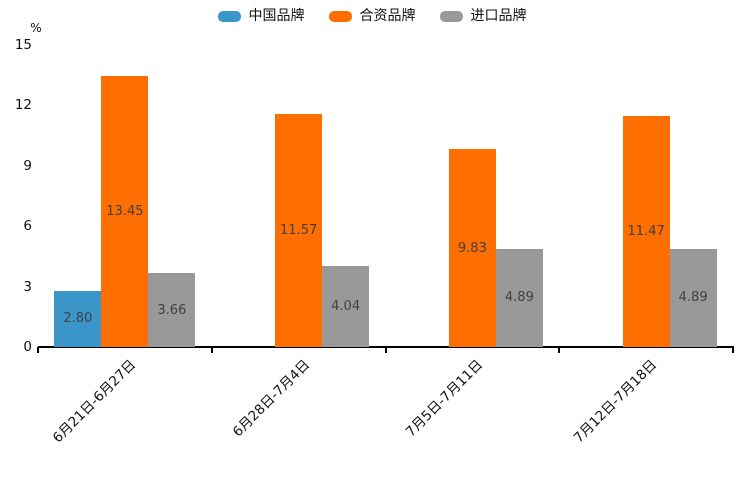 The width and height of the screenshot is (744, 496). What do you see at coordinates (271, 398) in the screenshot?
I see `x-axis-label: 6月28日-7月4日` at bounding box center [271, 398].